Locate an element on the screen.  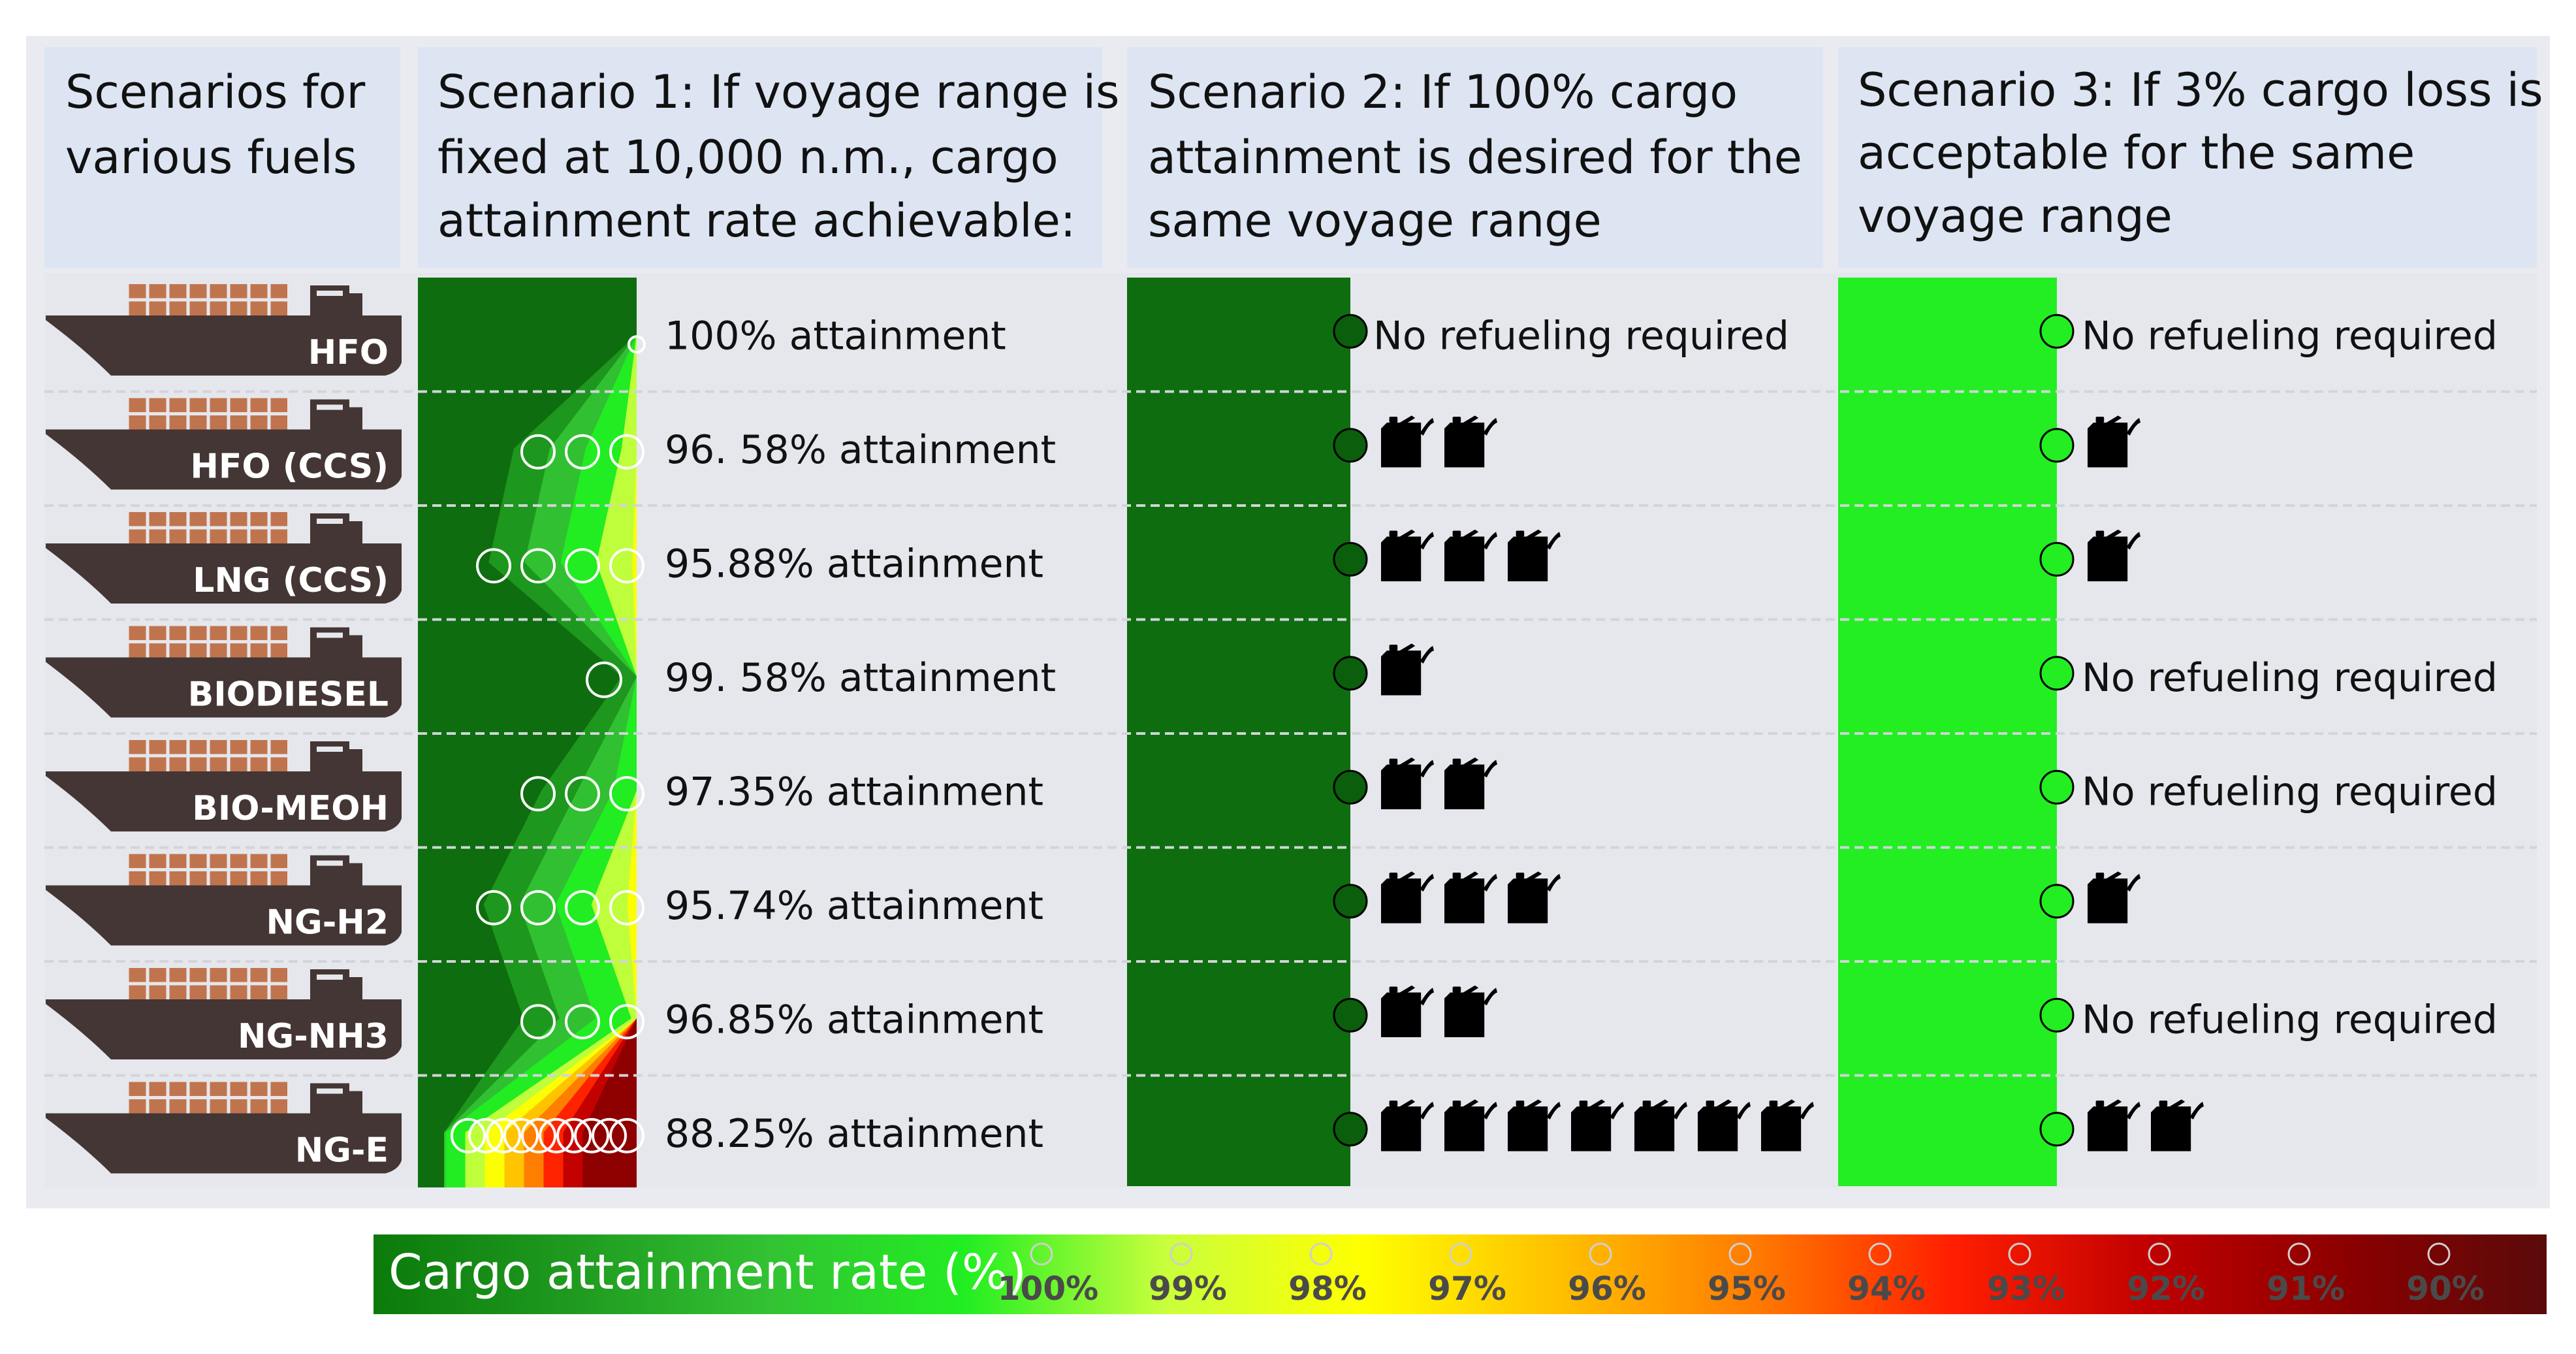
attainment-label: 99. 58% attainment is located at coordinates (861, 678).